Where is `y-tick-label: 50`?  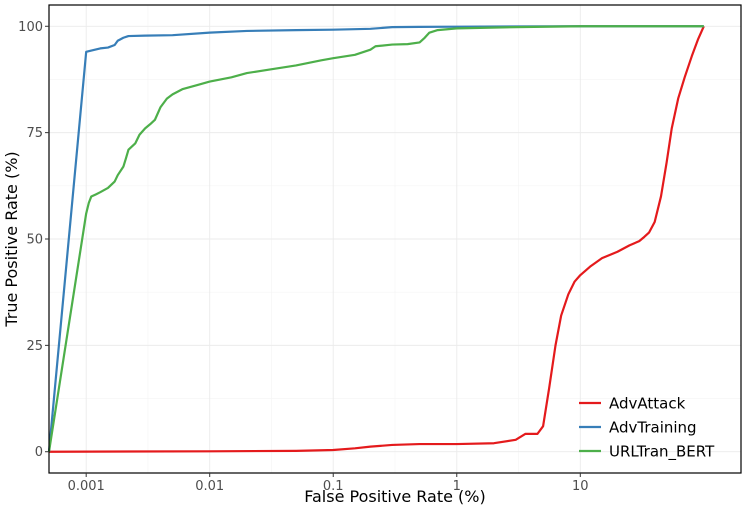
y-tick-label: 50 is located at coordinates (34, 240).